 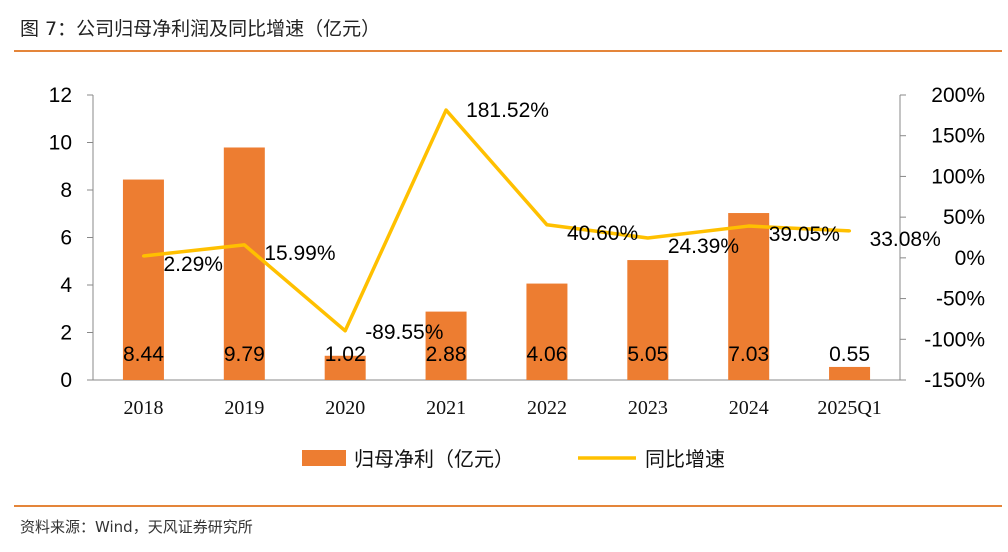 I want to click on line-data-label: 39.05%, so click(x=804, y=234).